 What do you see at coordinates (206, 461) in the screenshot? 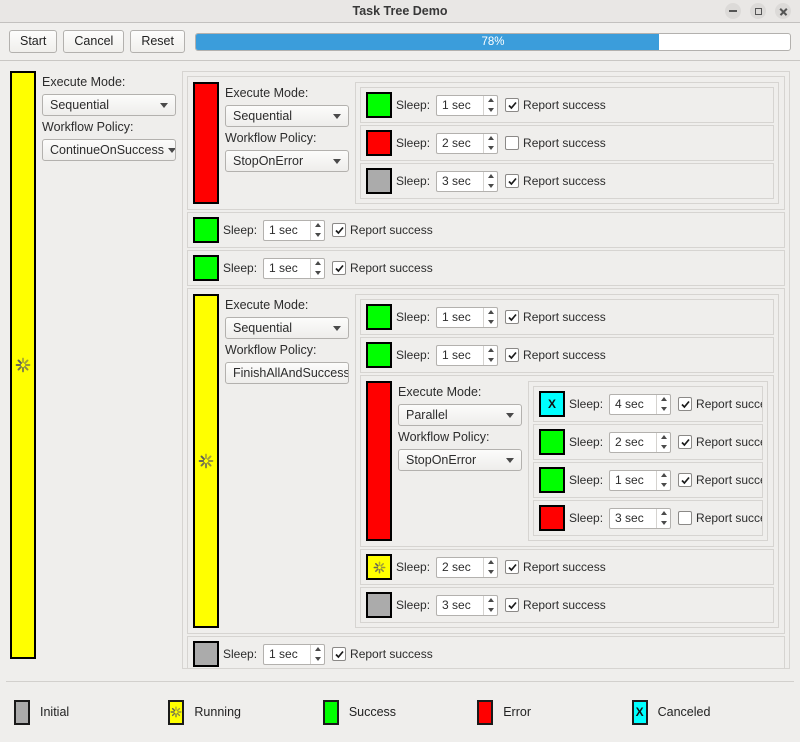
I see `spinner-icon` at bounding box center [206, 461].